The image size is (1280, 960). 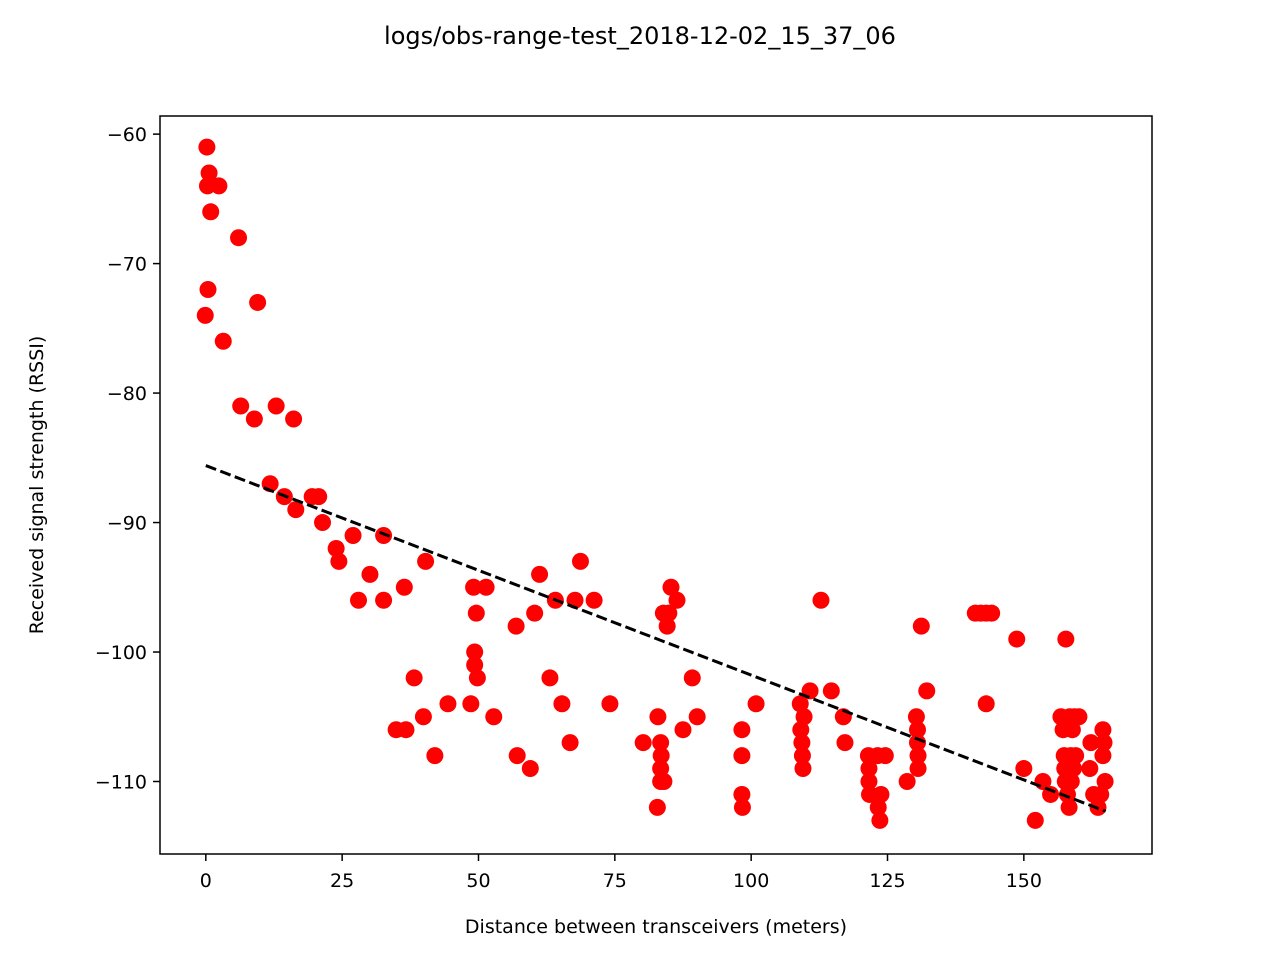 What do you see at coordinates (127, 524) in the screenshot?
I see `y-tick-label: −90` at bounding box center [127, 524].